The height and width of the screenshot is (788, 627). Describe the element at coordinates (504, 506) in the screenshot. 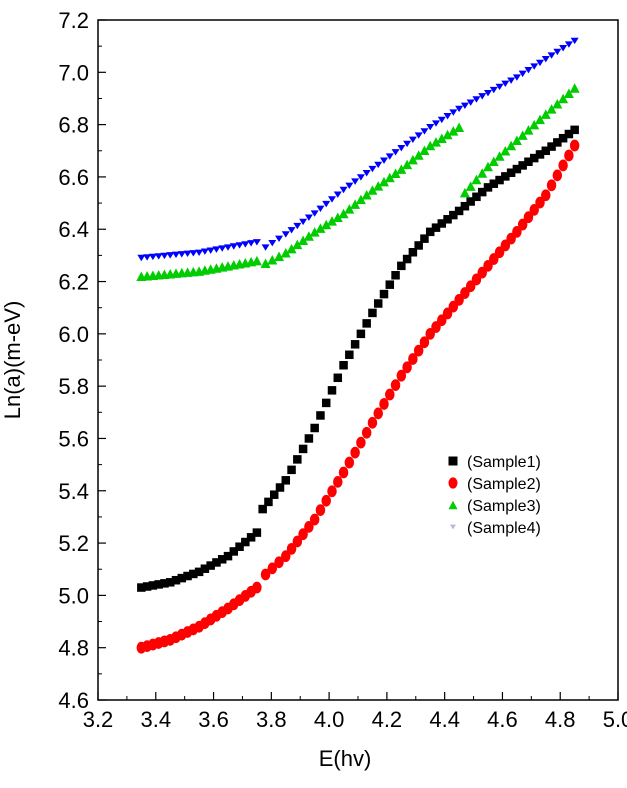

I see `legend-label: (Sample3)` at that location.